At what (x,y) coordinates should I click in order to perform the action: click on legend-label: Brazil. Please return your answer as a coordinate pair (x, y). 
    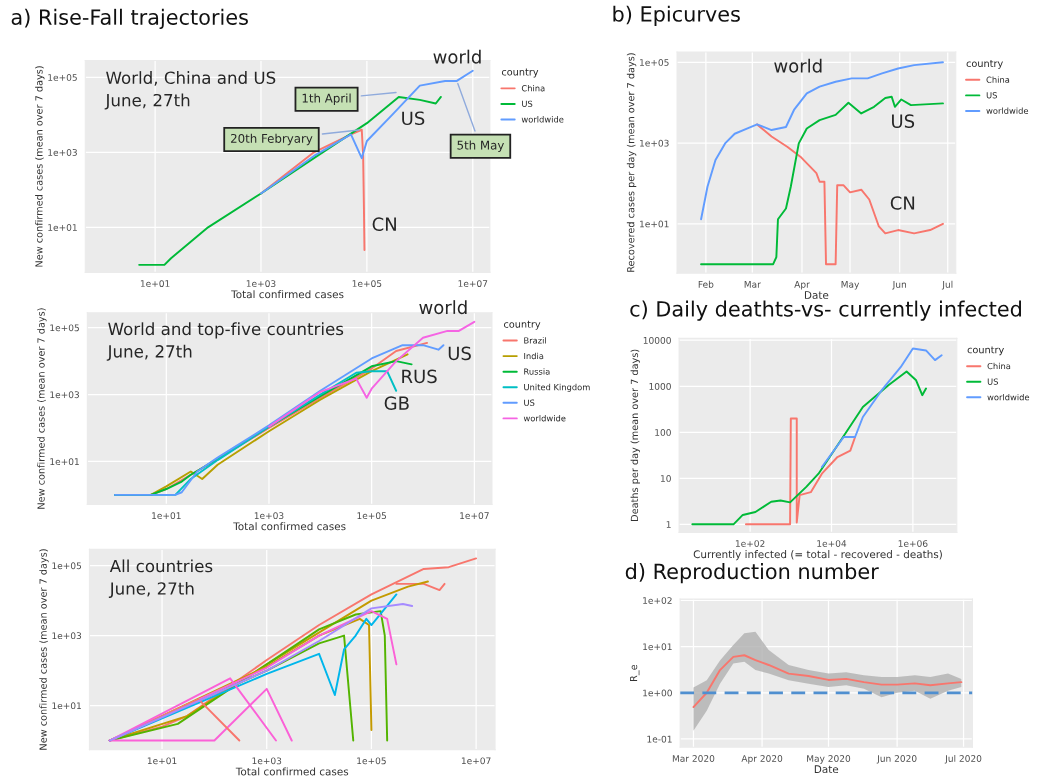
    Looking at the image, I should click on (535, 340).